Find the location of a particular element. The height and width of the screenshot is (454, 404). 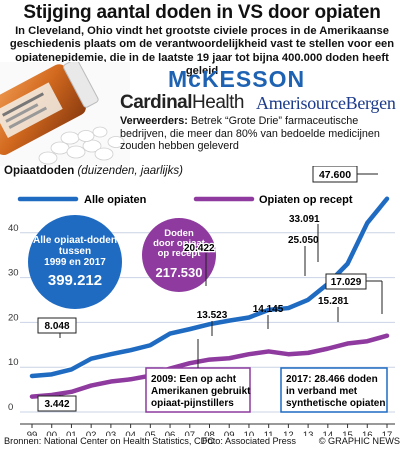

callout-all-line3: 1999 en 2017 is located at coordinates (75, 262).